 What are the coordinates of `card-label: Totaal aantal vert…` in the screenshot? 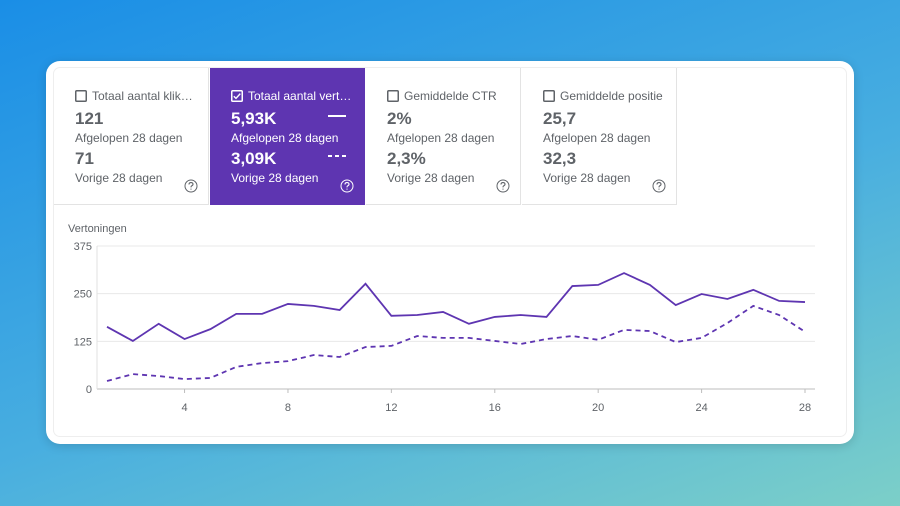 It's located at (300, 96).